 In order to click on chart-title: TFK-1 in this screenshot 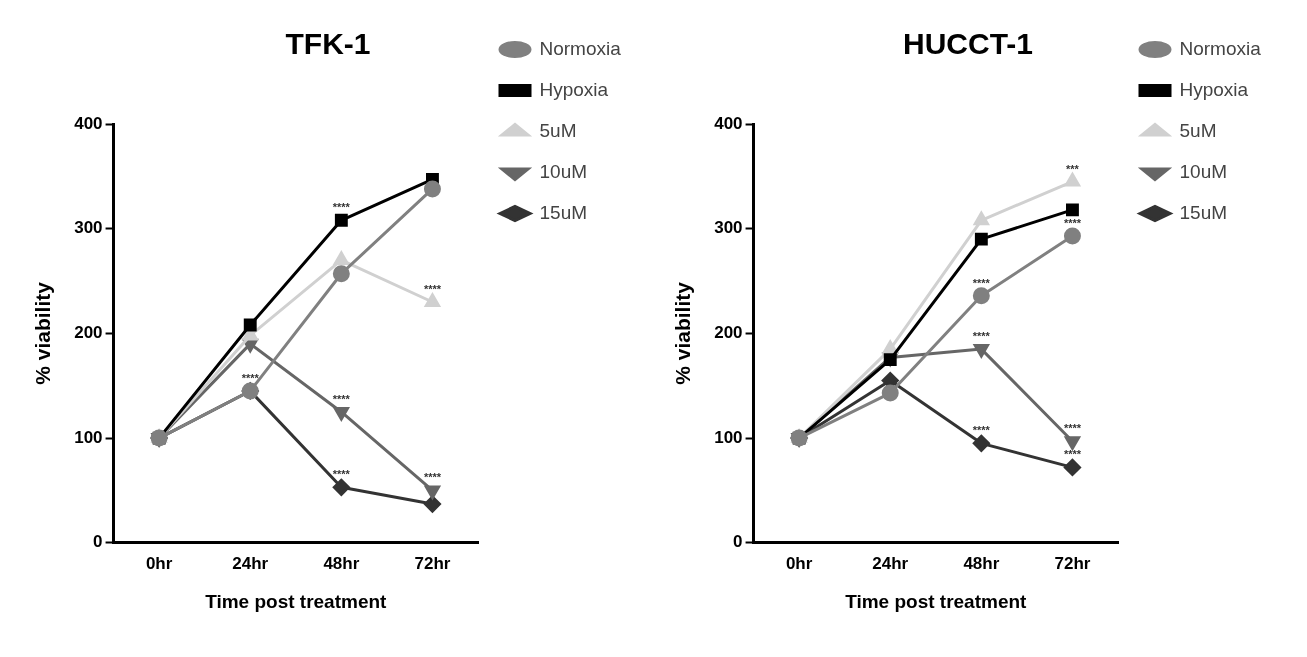, I will do `click(328, 44)`.